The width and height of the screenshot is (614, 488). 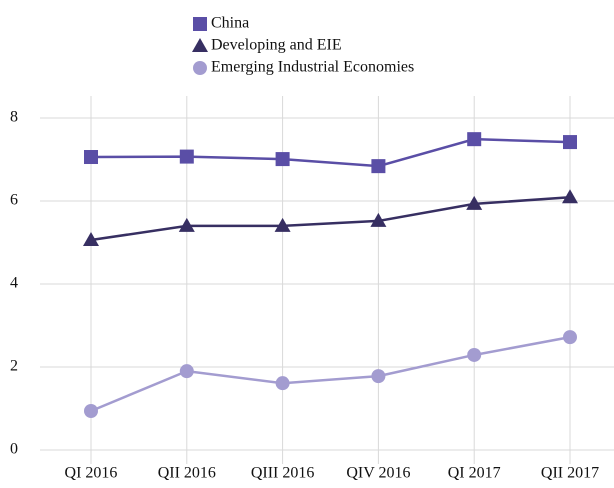 What do you see at coordinates (14, 366) in the screenshot?
I see `y-tick-label: 2` at bounding box center [14, 366].